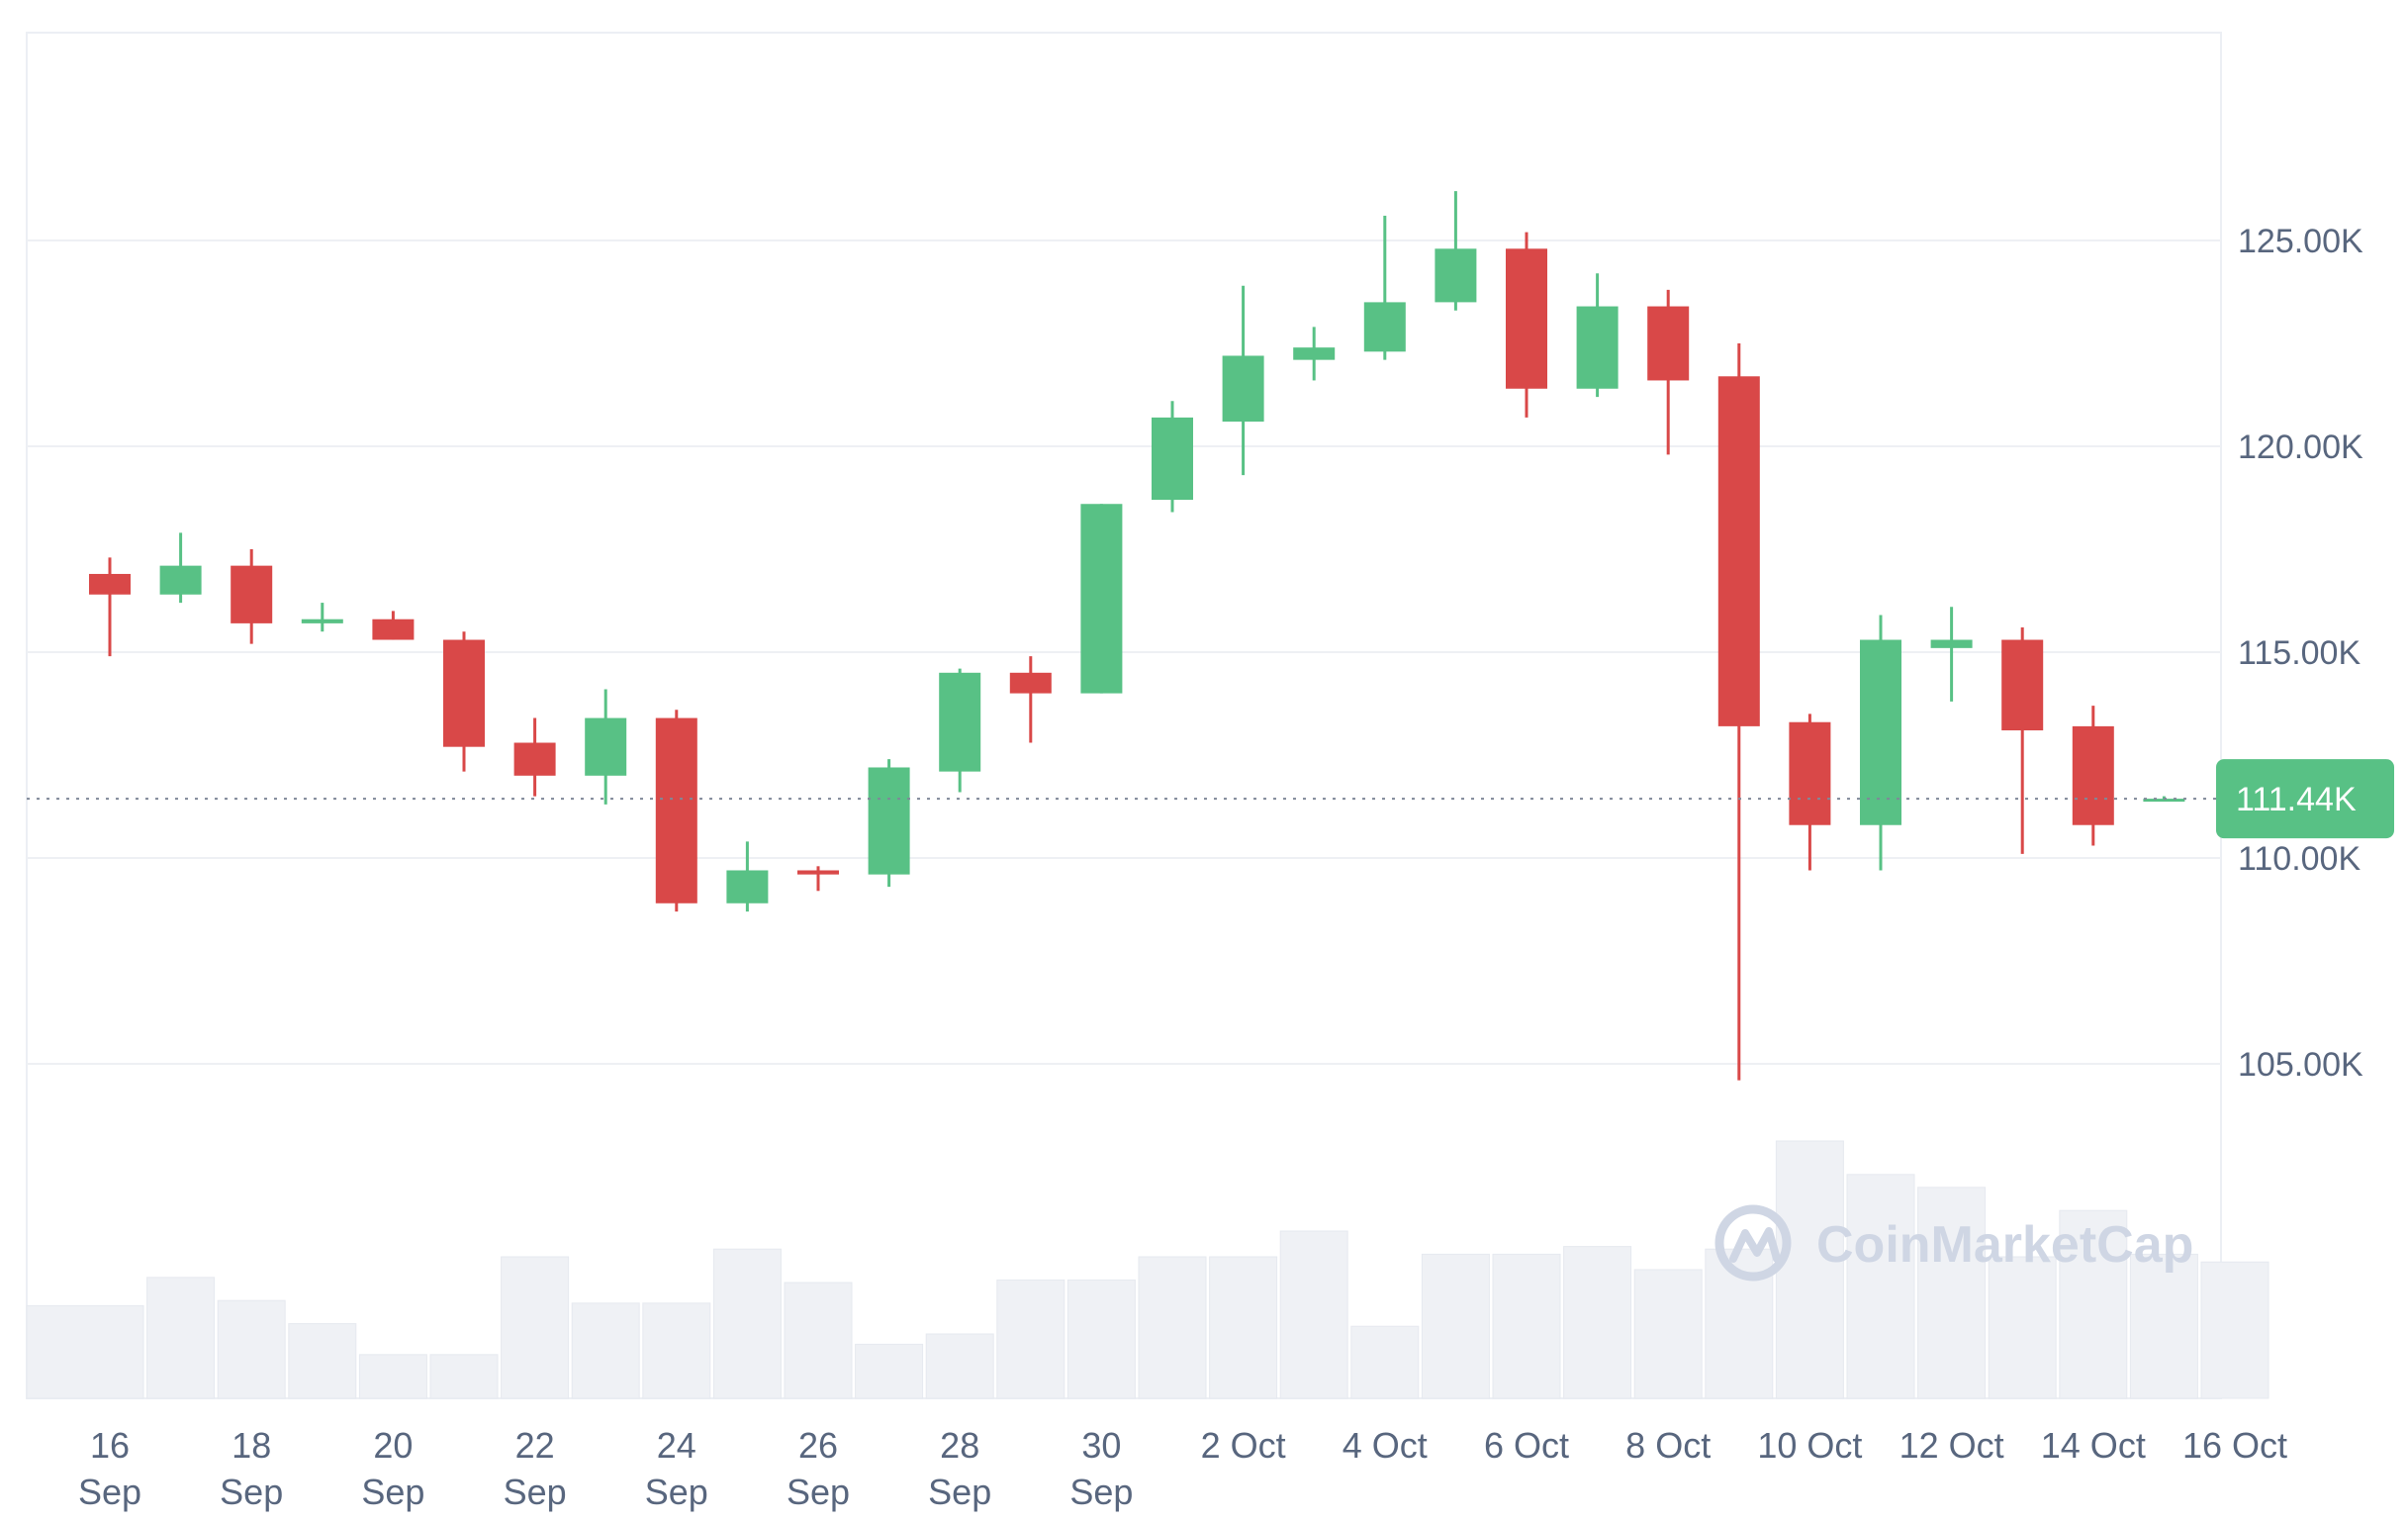 The height and width of the screenshot is (1524, 2408). What do you see at coordinates (110, 1446) in the screenshot?
I see `x-tick-label: 16` at bounding box center [110, 1446].